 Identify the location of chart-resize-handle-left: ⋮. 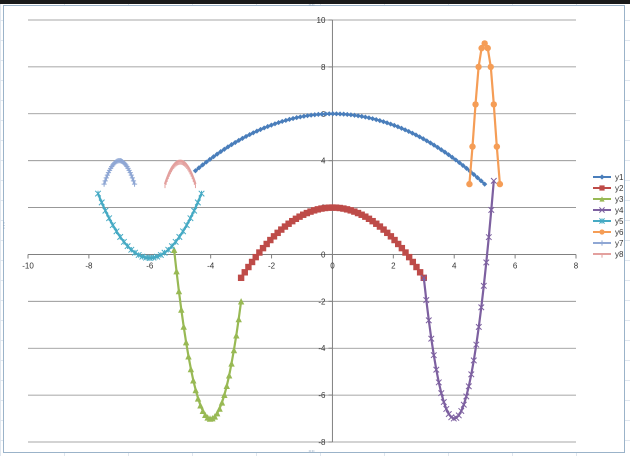
(4, 225).